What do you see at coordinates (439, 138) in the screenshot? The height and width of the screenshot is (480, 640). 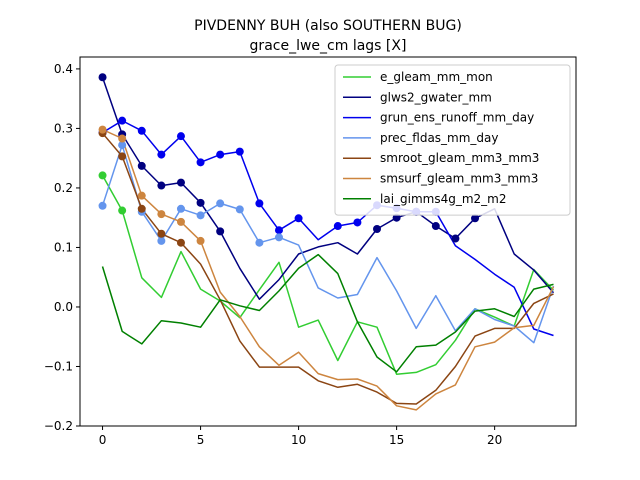 I see `legend-label-prec_fldas_mm_day: prec_fldas_mm_day` at bounding box center [439, 138].